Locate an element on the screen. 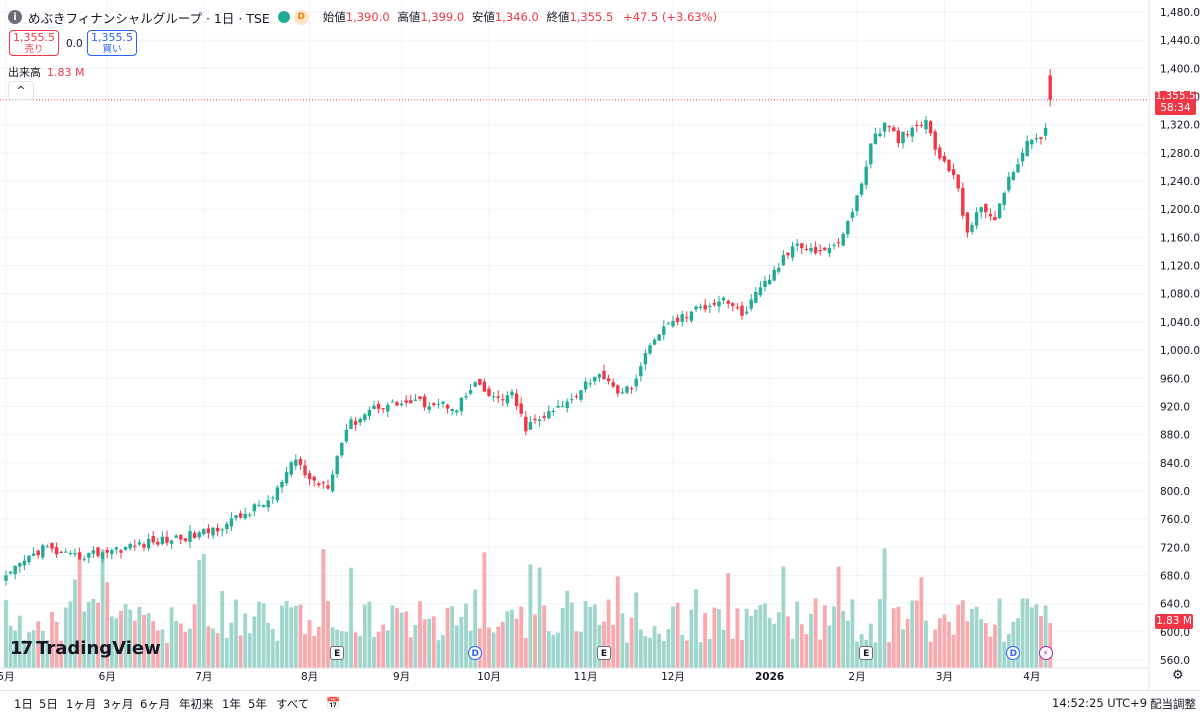 This screenshot has height=713, width=1200. range-1d: 1日 is located at coordinates (23, 704).